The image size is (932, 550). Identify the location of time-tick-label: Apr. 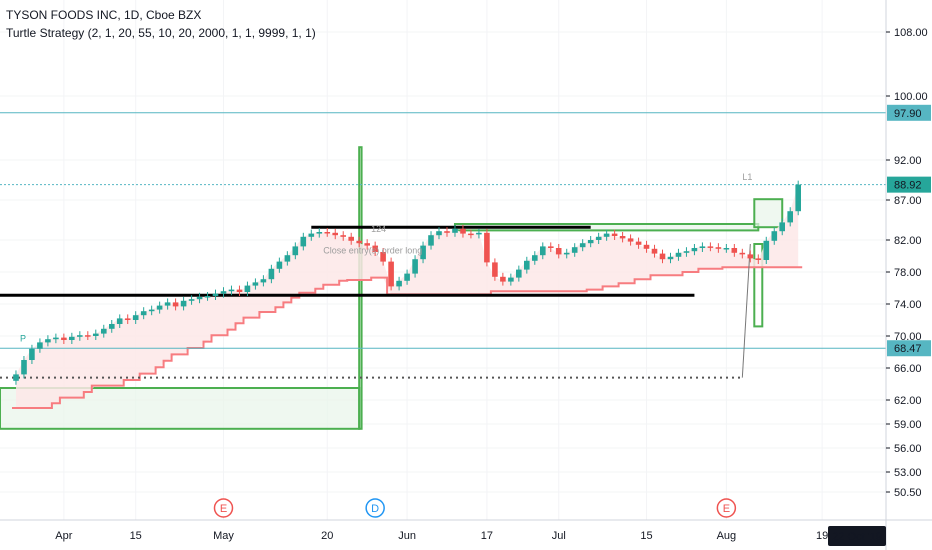
(63, 536).